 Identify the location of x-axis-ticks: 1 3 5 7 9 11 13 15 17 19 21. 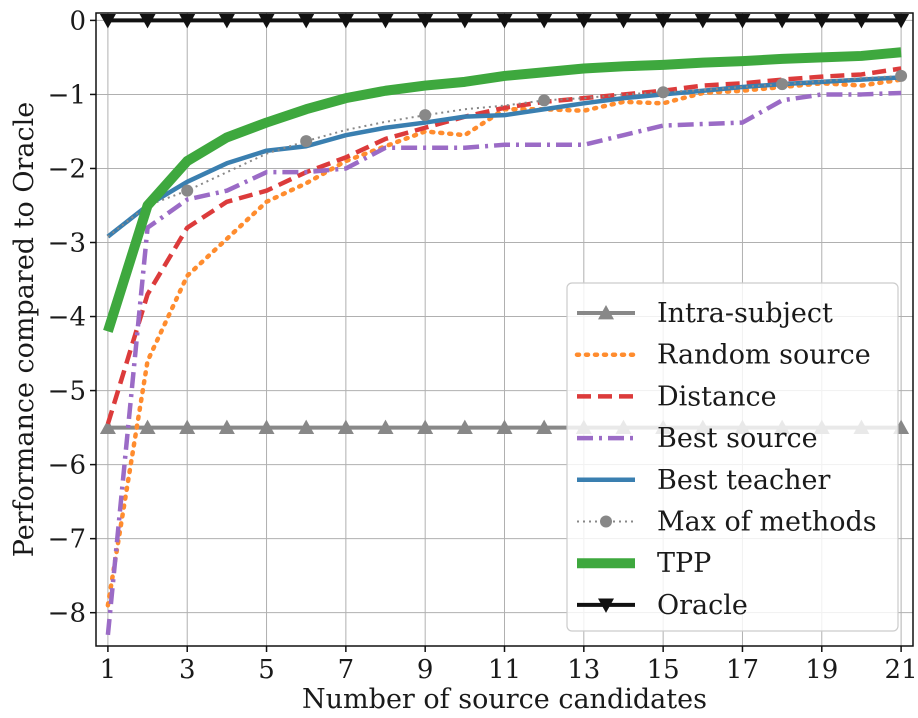
(509, 665).